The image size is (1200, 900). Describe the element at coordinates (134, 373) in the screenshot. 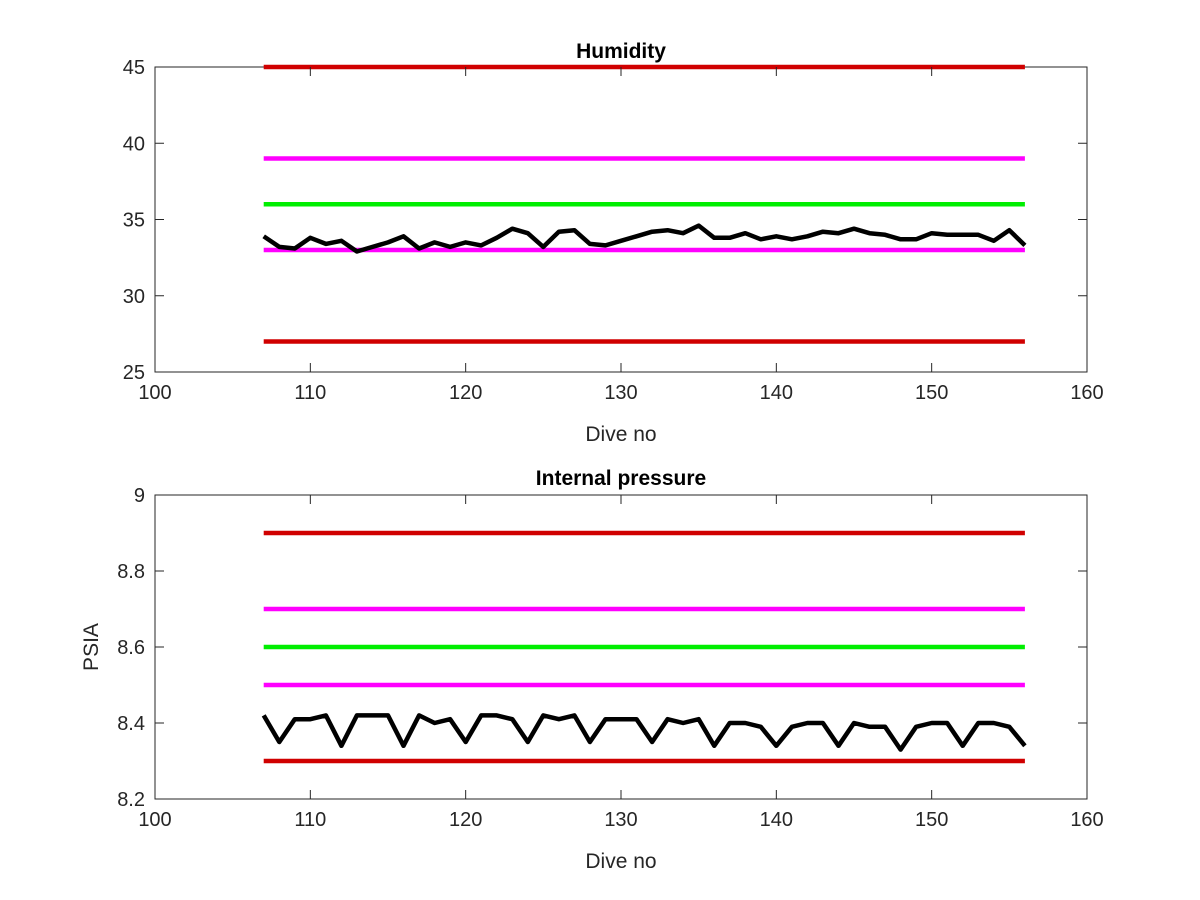

I see `y-tick-label: 25` at that location.